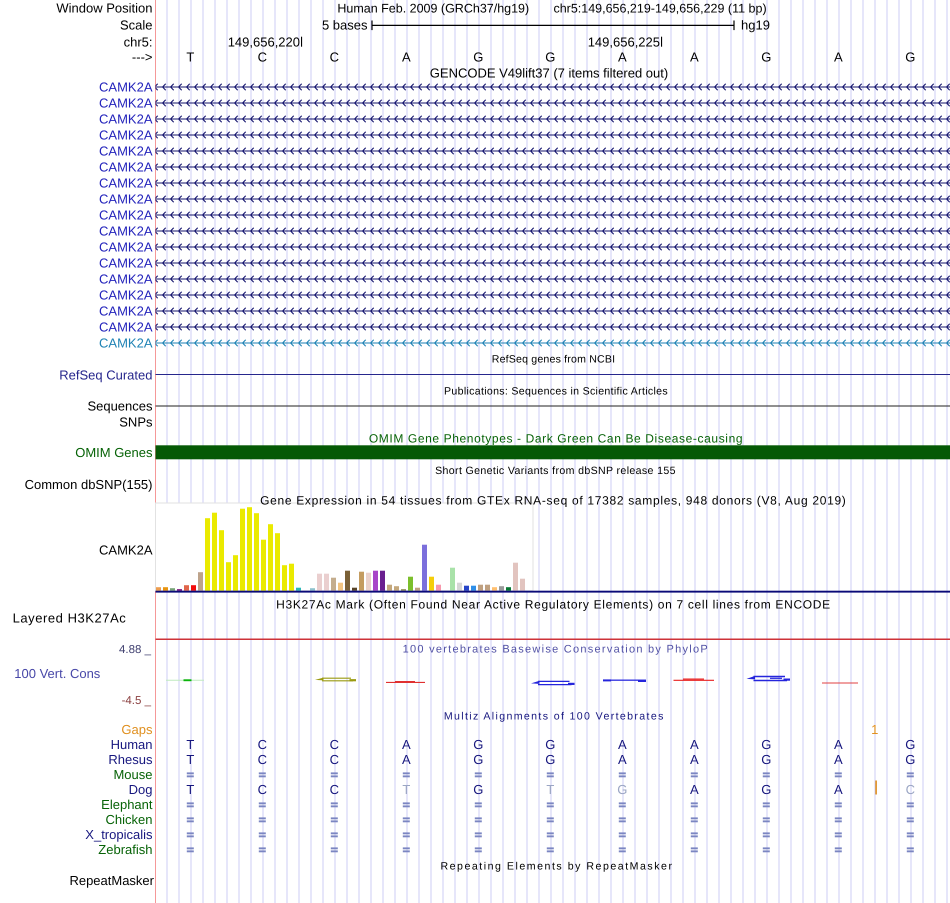 Image resolution: width=950 pixels, height=903 pixels. What do you see at coordinates (136, 422) in the screenshot?
I see `svg-text: SNPs` at bounding box center [136, 422].